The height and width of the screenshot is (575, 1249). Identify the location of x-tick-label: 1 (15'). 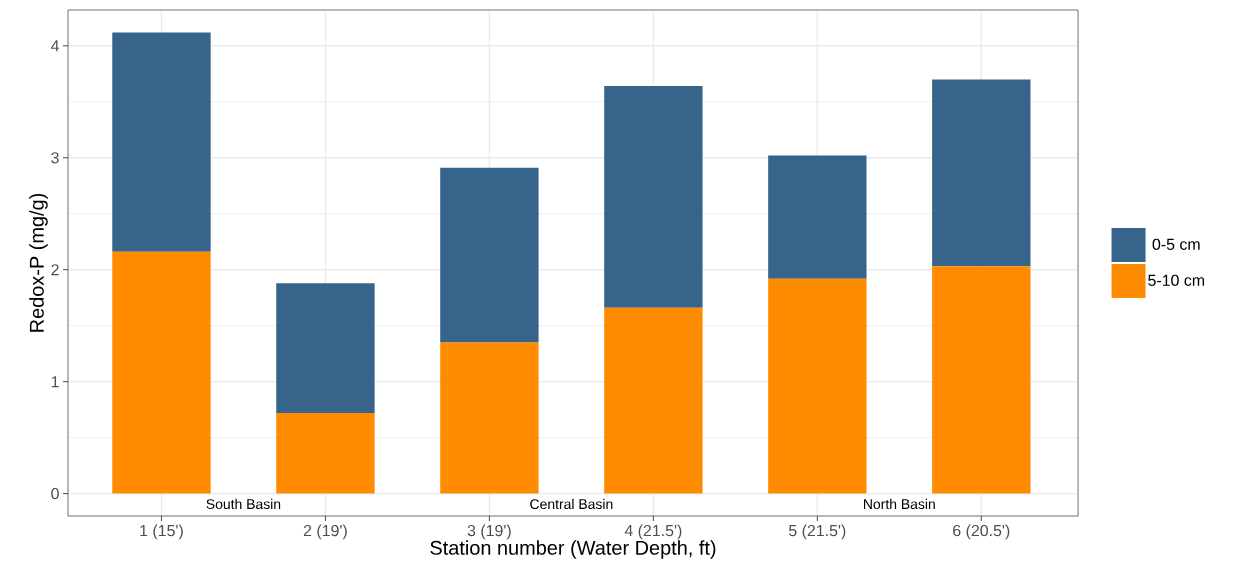
(161, 532).